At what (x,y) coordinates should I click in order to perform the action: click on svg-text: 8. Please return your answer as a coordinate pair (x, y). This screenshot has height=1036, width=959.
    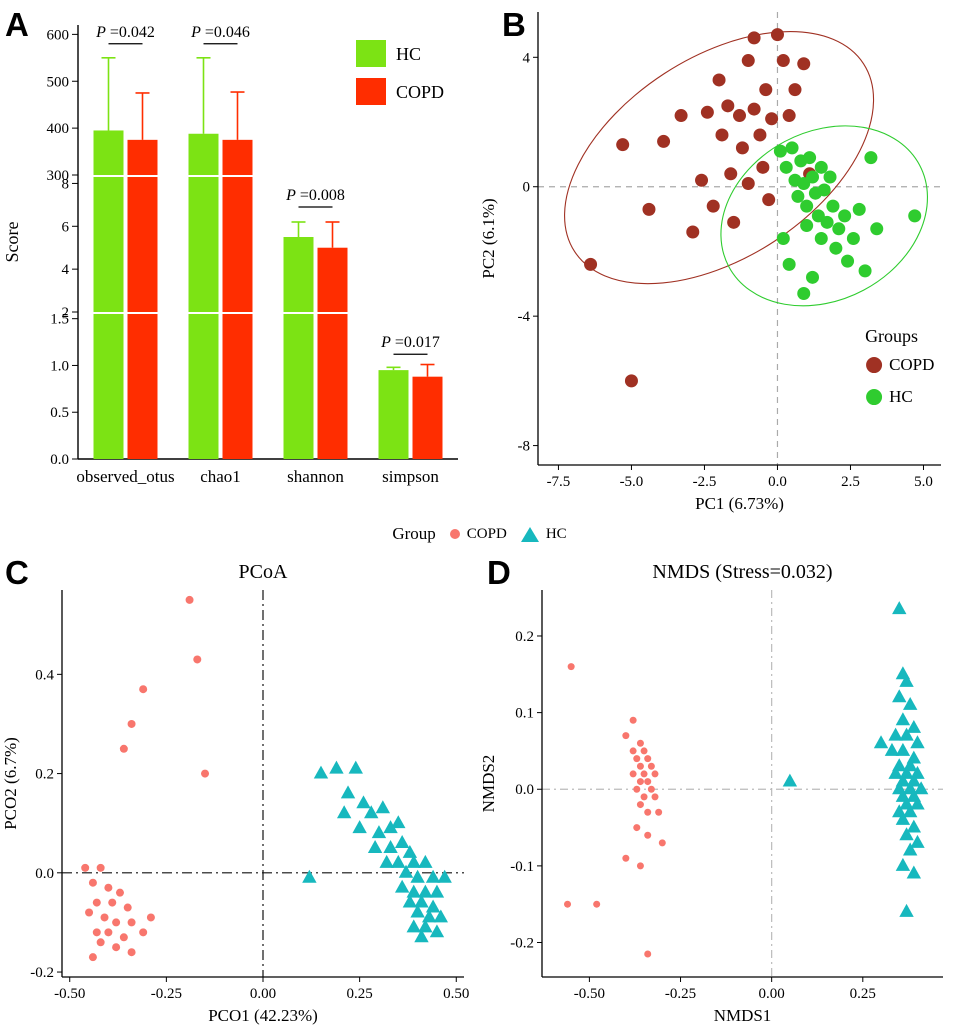
    Looking at the image, I should click on (66, 184).